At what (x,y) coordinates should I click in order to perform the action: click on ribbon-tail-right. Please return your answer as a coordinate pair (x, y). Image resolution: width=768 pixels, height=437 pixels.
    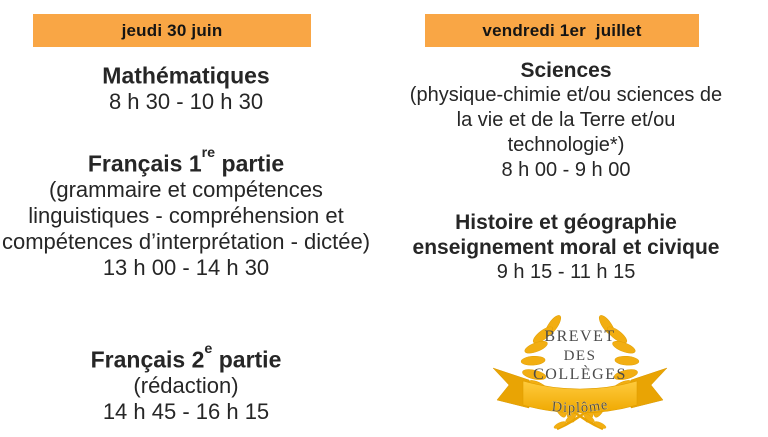
    Looking at the image, I should click on (649, 388).